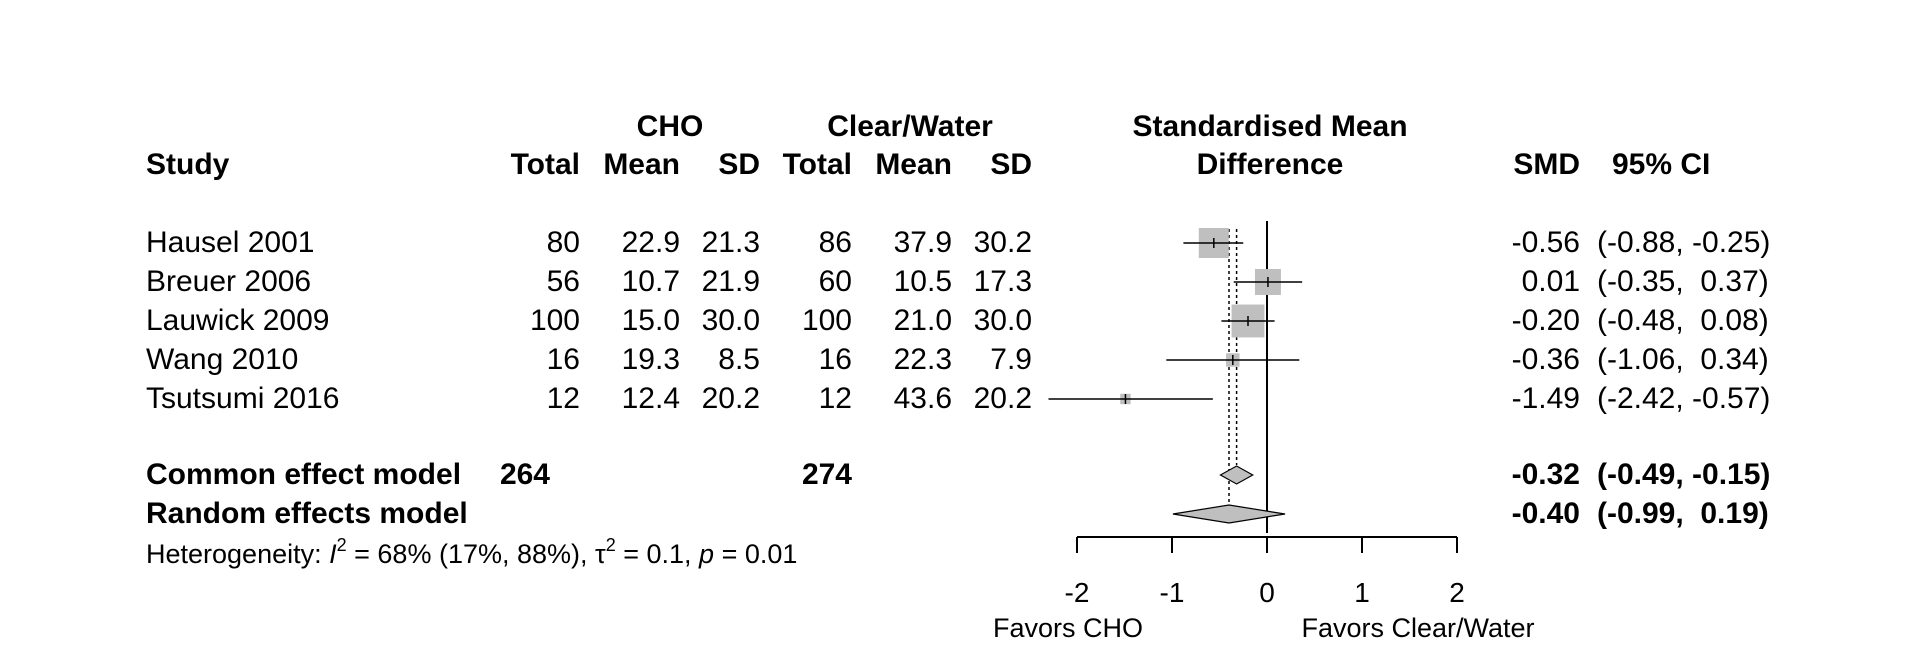 The width and height of the screenshot is (1920, 672). I want to click on x-tick-label: -2, so click(1077, 592).